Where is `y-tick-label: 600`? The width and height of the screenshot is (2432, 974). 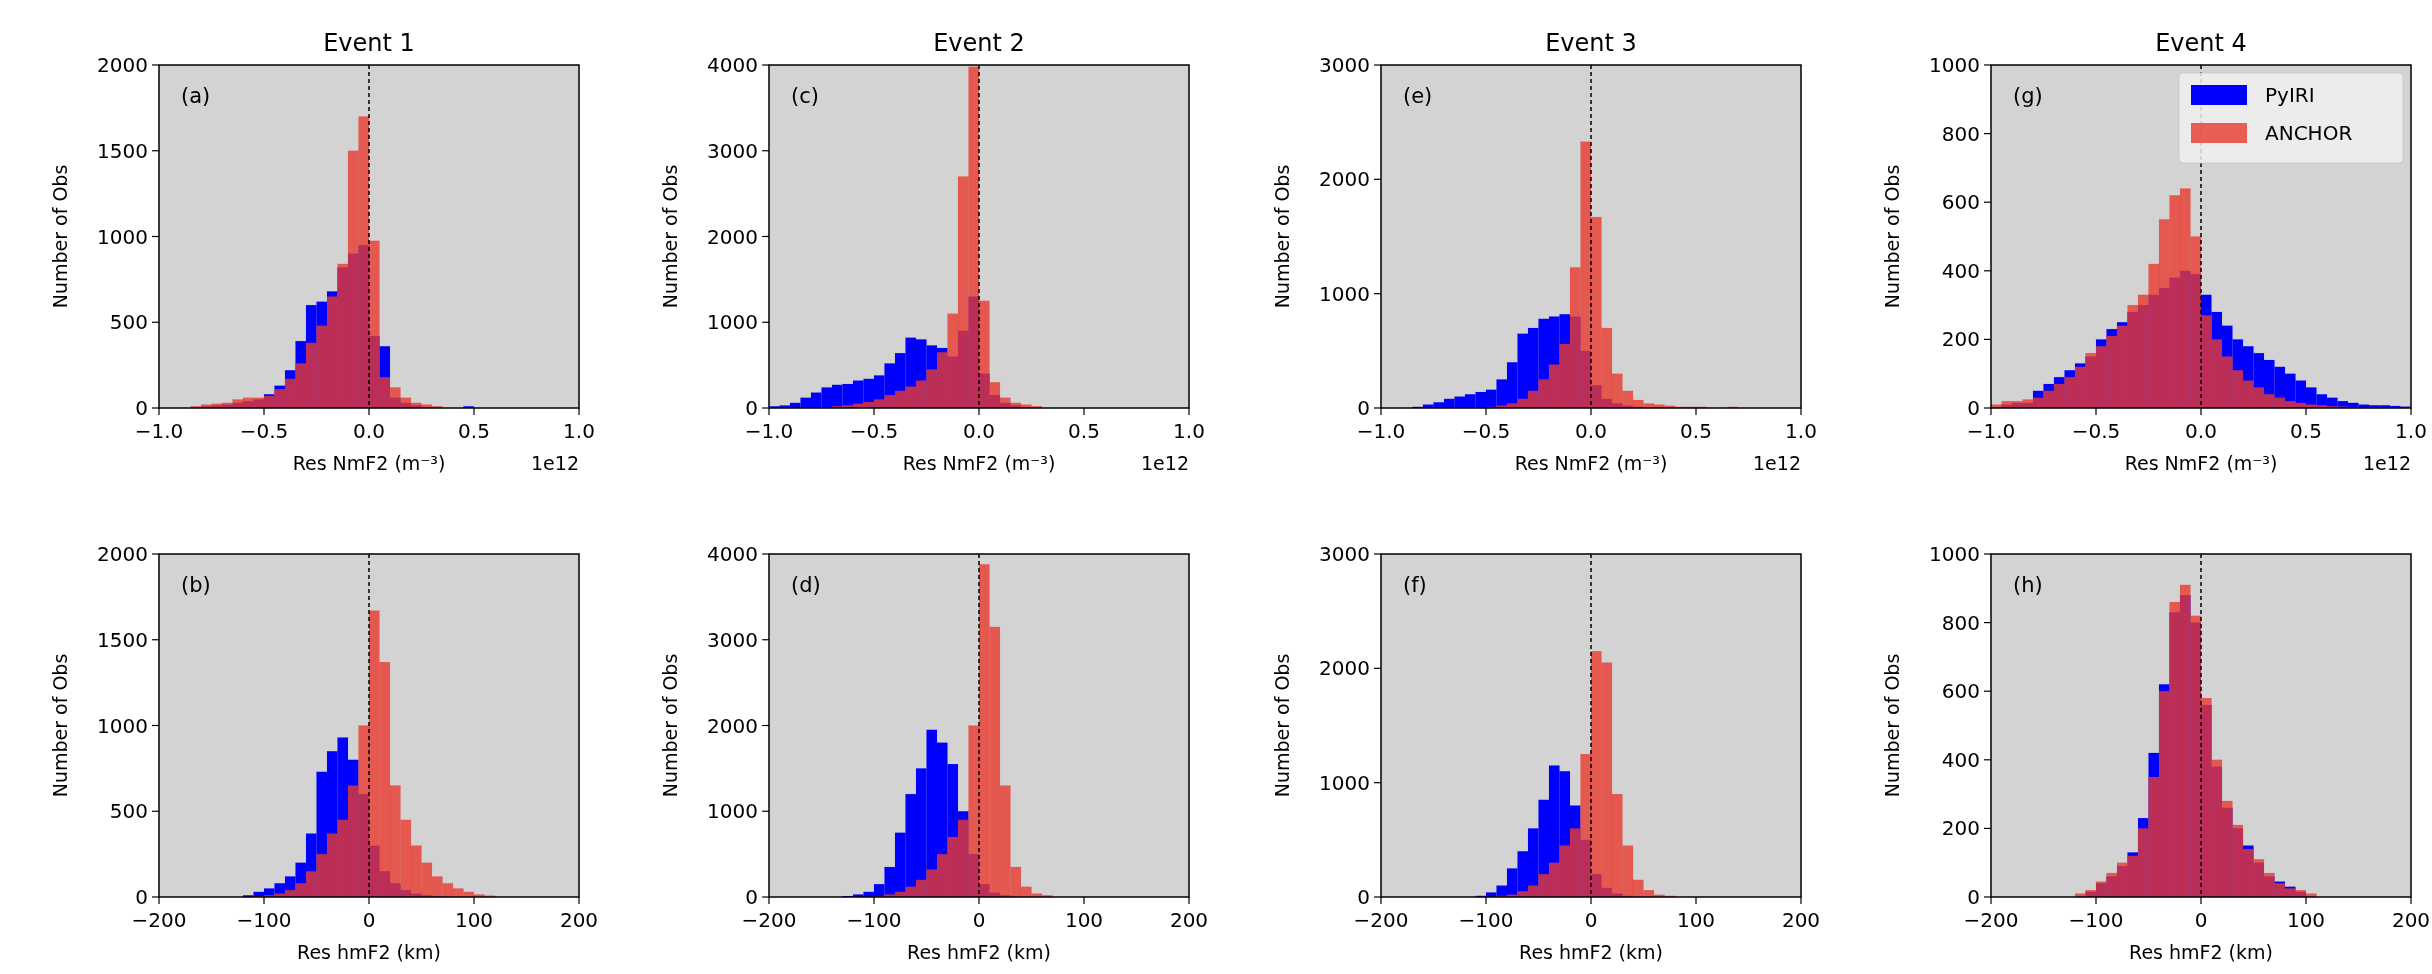 y-tick-label: 600 is located at coordinates (1960, 202).